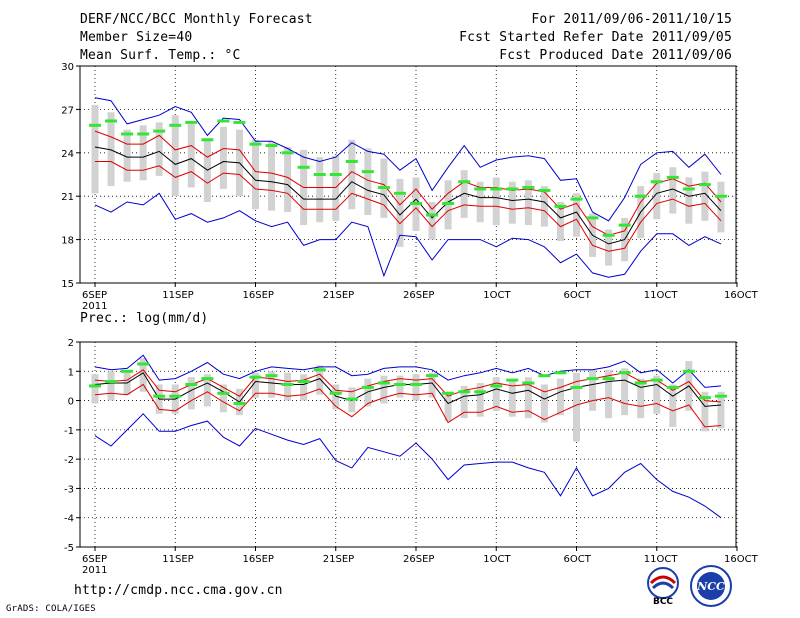  I want to click on temp-ytick-label: 21, so click(67, 197).